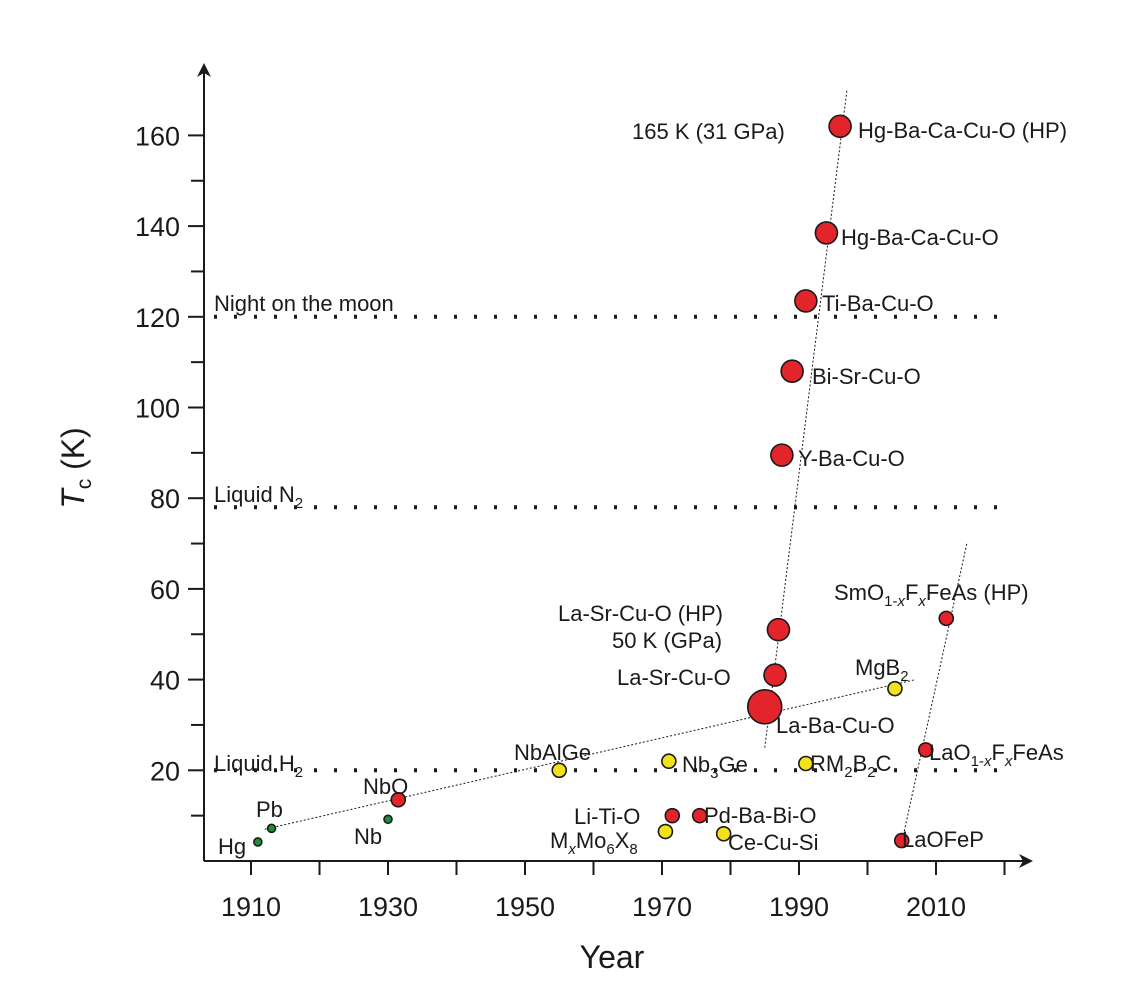  Describe the element at coordinates (525, 907) in the screenshot. I see `x-tick-label: 1950` at that location.